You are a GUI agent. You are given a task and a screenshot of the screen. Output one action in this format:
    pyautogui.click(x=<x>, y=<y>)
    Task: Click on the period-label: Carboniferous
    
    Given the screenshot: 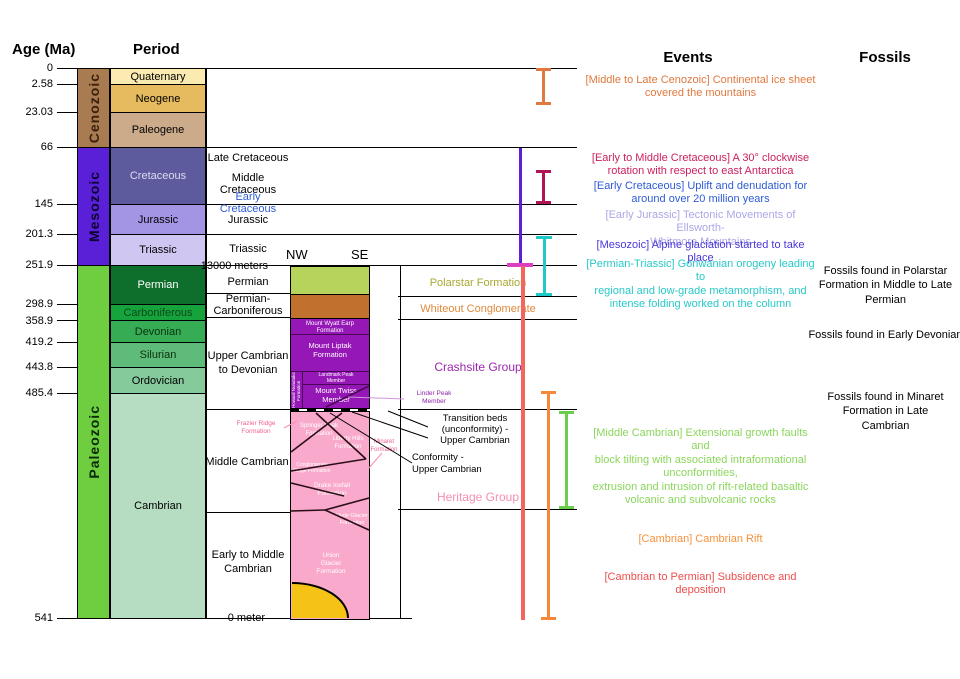 What is the action you would take?
    pyautogui.click(x=158, y=312)
    